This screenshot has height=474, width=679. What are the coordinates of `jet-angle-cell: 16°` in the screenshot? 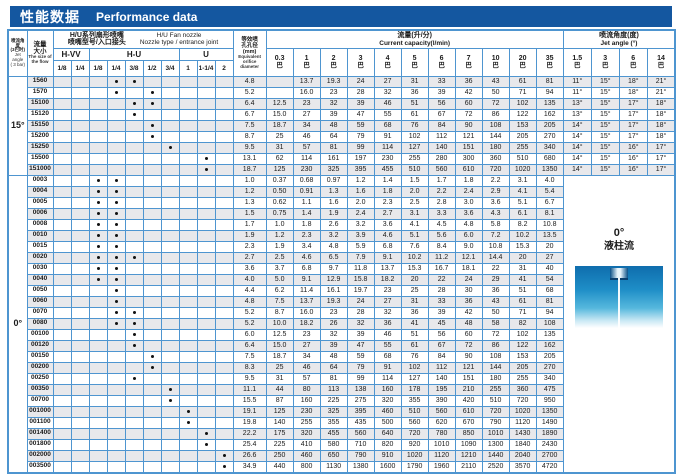 It's located at (633, 169).